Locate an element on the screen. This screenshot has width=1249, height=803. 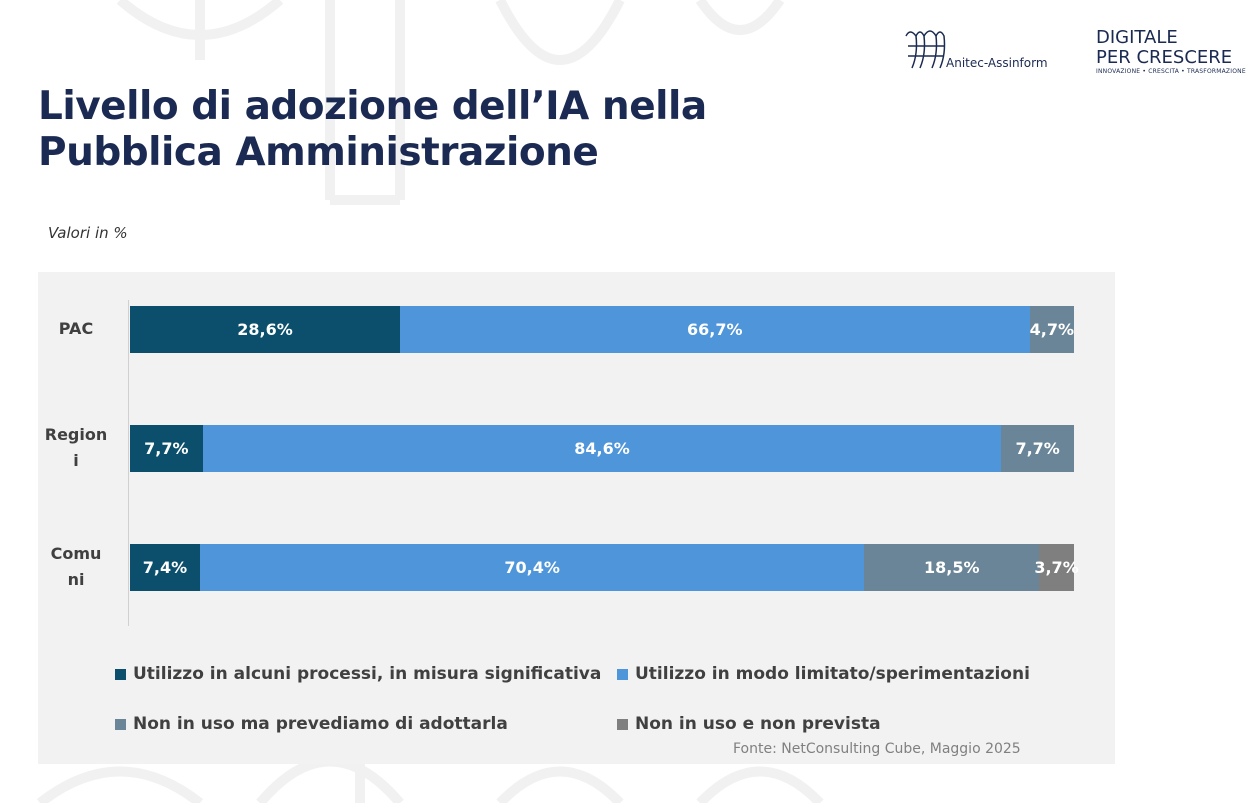
category-label: ni is located at coordinates (76, 579).